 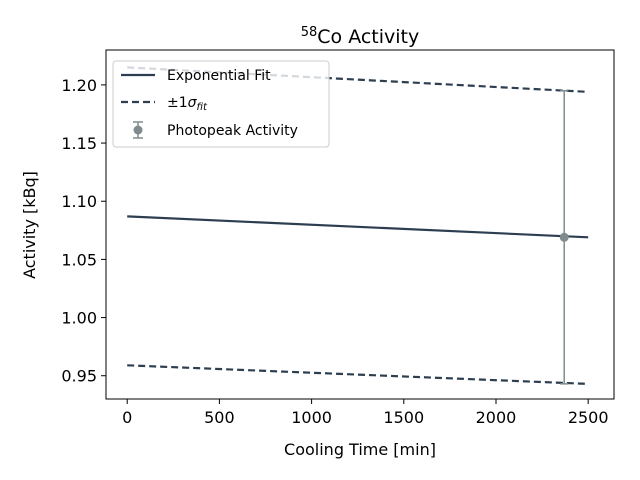 I want to click on y-tick-label: 0.95, so click(x=79, y=376).